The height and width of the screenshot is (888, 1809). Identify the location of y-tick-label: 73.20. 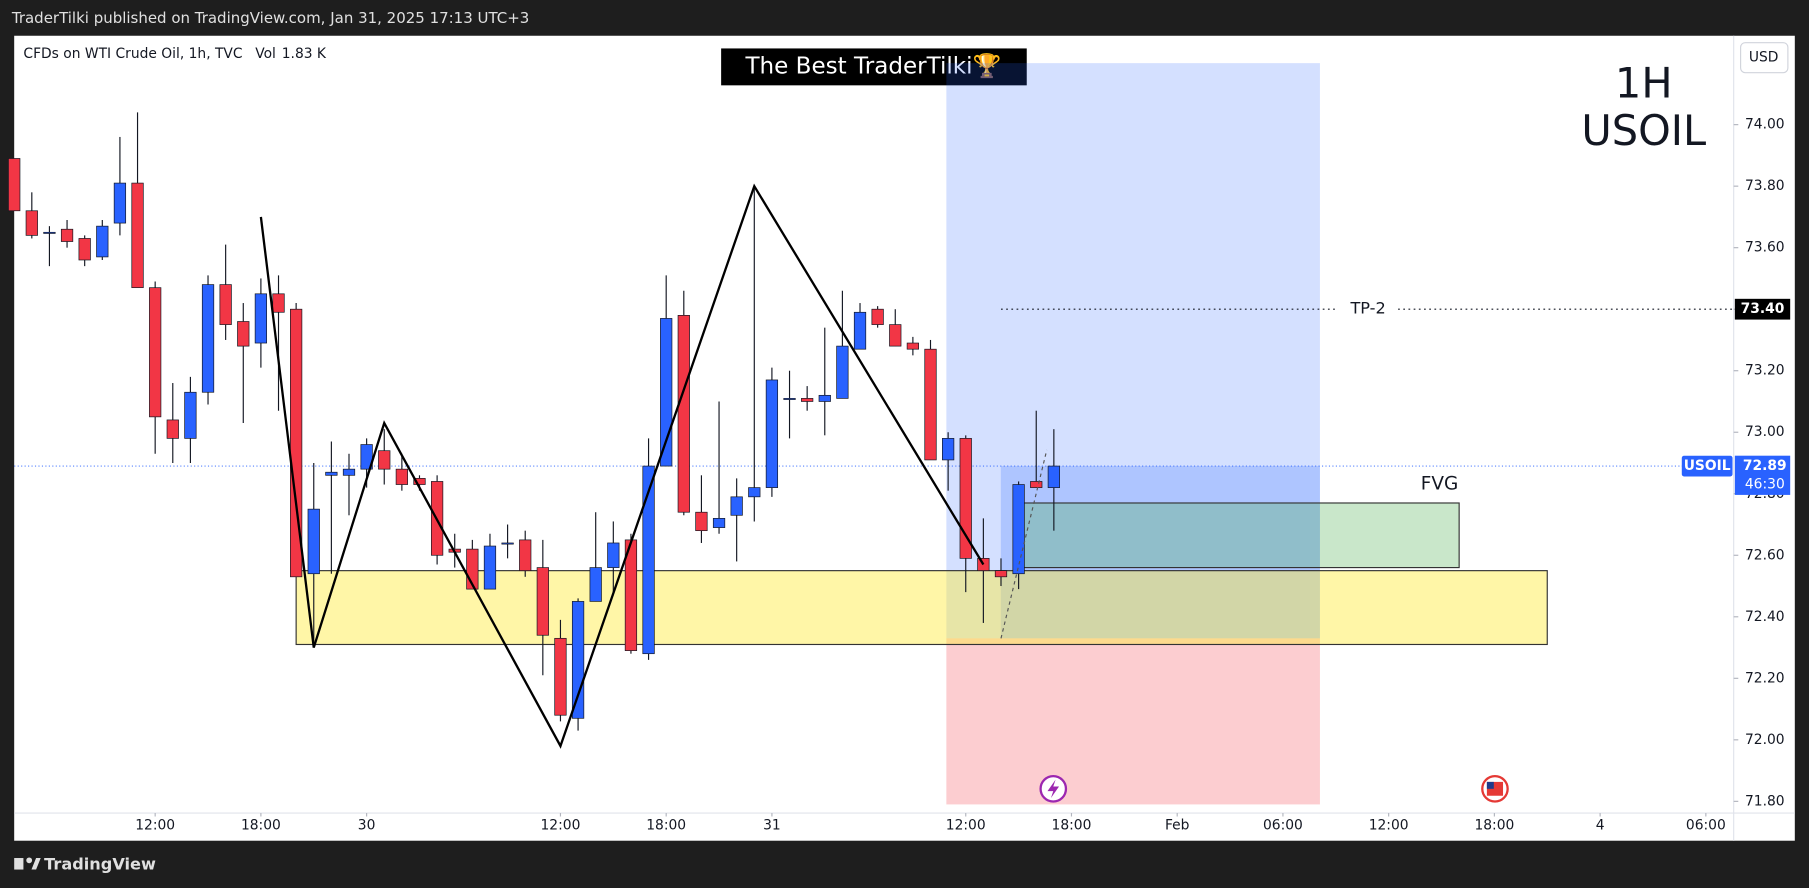
(1765, 371).